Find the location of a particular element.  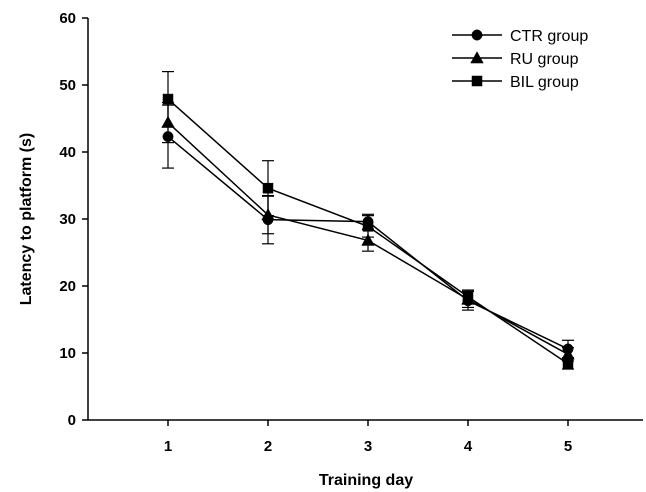

legend-label: RU group is located at coordinates (544, 59).